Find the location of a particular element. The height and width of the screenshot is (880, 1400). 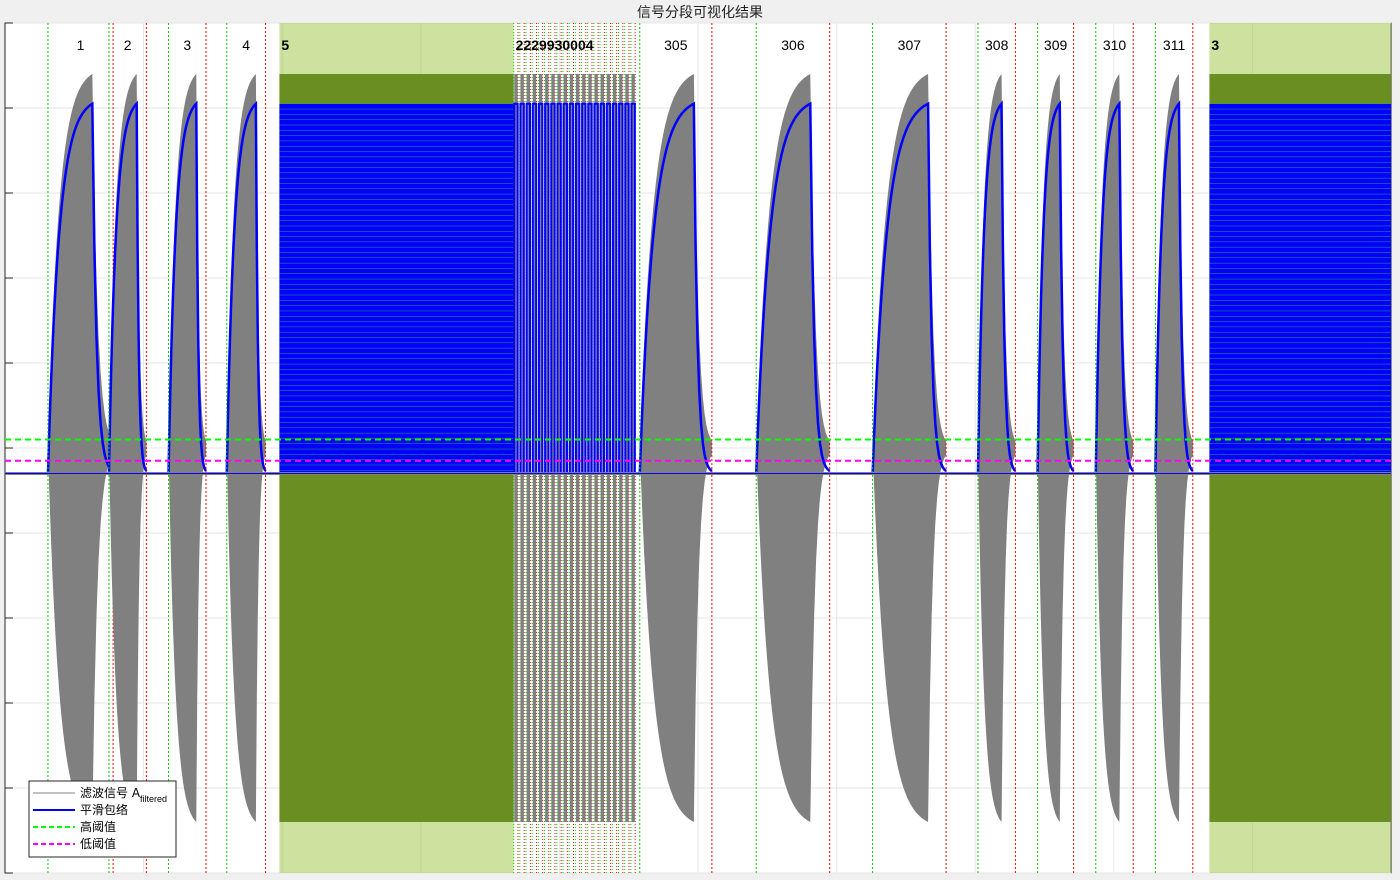

legend-label: 平滑包络 is located at coordinates (104, 809).